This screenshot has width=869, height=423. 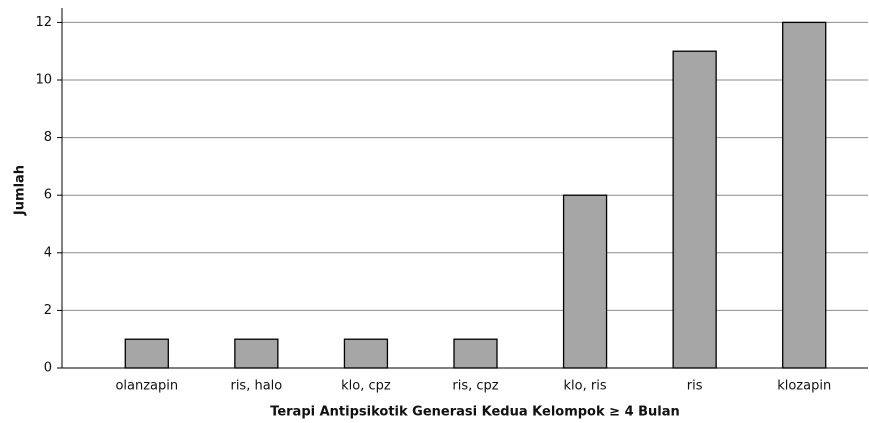 What do you see at coordinates (43, 80) in the screenshot?
I see `y-tick-label: 10` at bounding box center [43, 80].